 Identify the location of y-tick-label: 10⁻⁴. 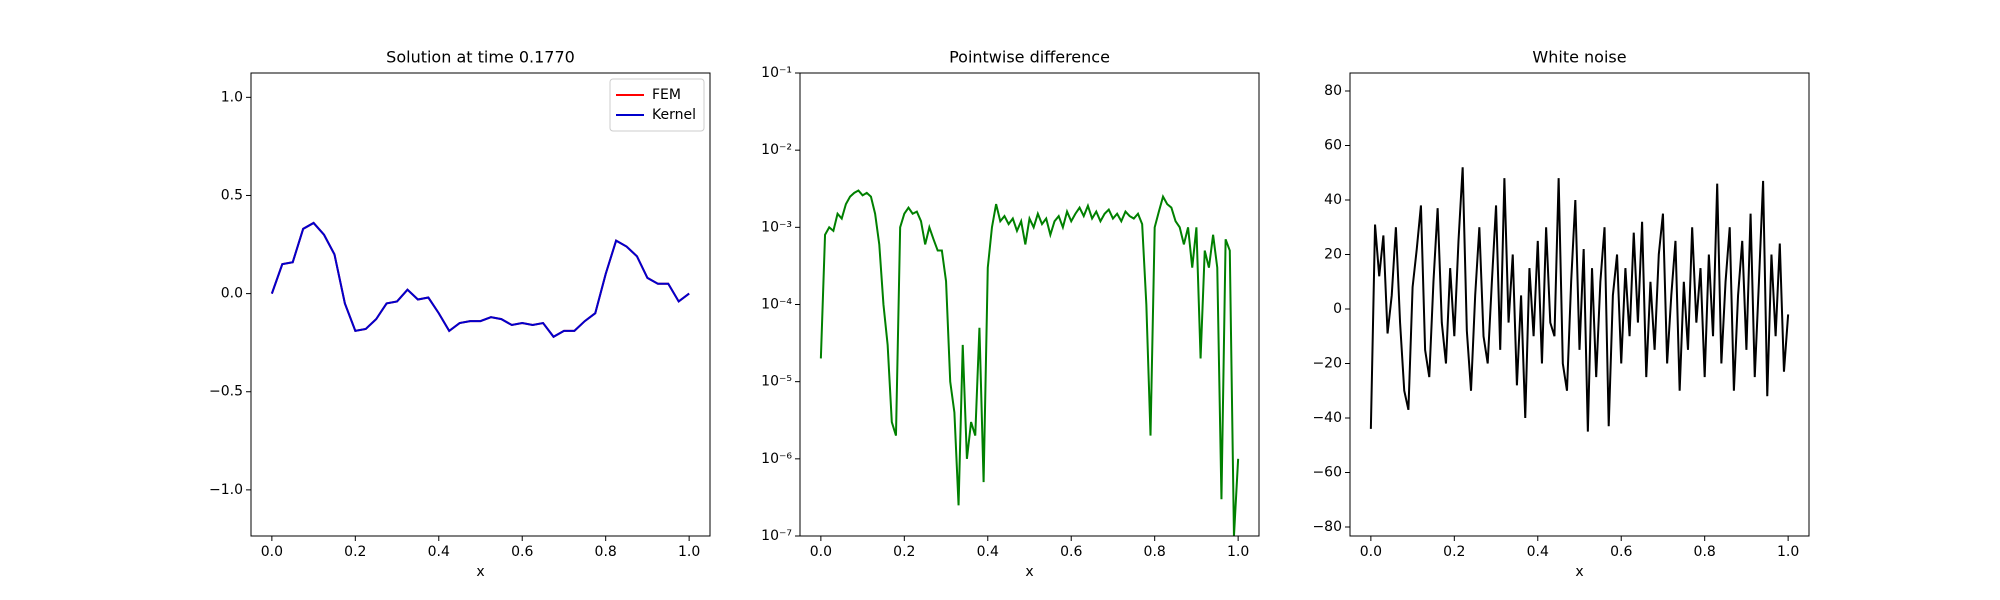
(776, 305).